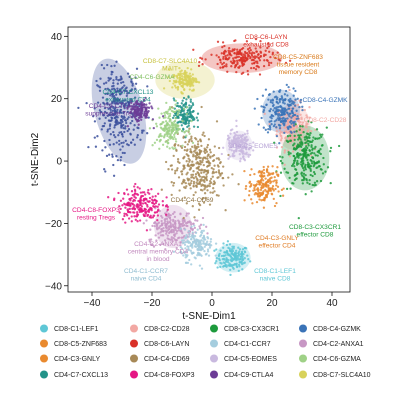 The height and width of the screenshot is (405, 412). I want to click on annotation-cd8-c4-gzmk: CD8-C4-GZMK, so click(325, 100).